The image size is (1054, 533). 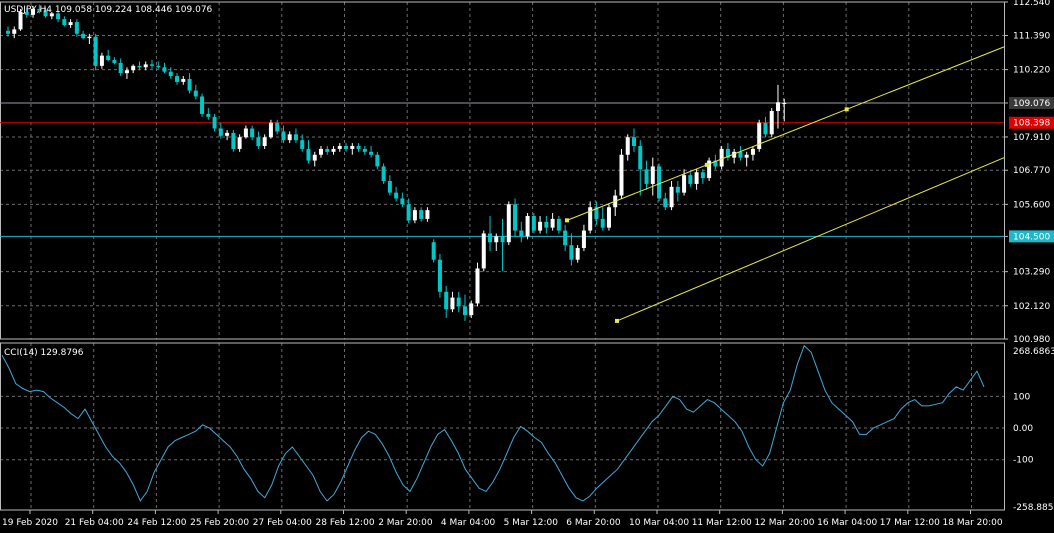 I want to click on price-tick-label: 100.980, so click(x=1031, y=340).